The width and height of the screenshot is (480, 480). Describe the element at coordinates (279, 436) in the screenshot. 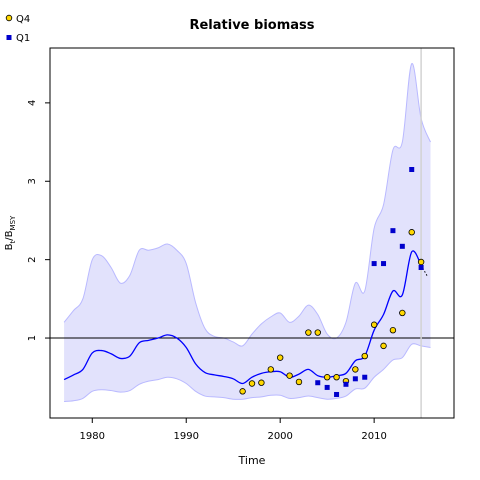

I see `x-tick-label: 2000` at that location.